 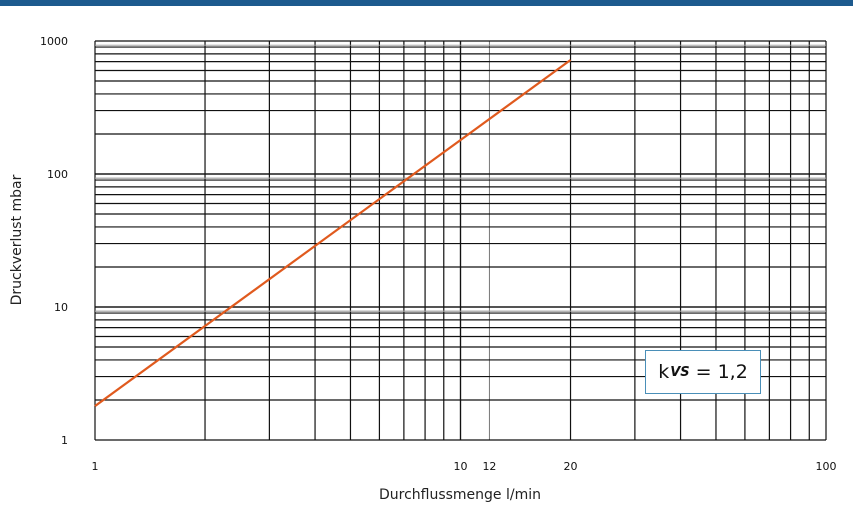 What do you see at coordinates (461, 466) in the screenshot?
I see `x-tick-label: 10` at bounding box center [461, 466].